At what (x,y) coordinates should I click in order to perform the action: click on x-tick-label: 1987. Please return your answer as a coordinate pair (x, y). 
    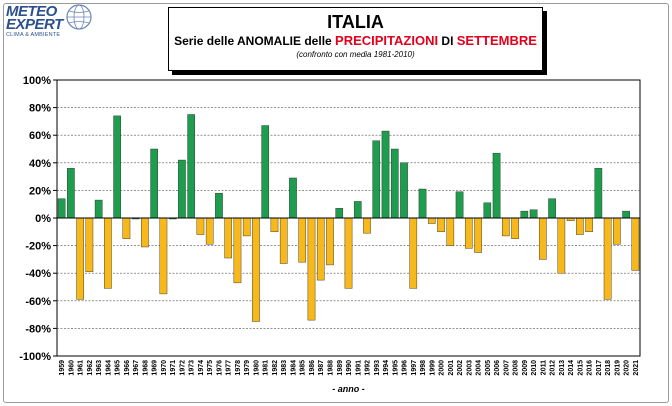
    Looking at the image, I should click on (321, 368).